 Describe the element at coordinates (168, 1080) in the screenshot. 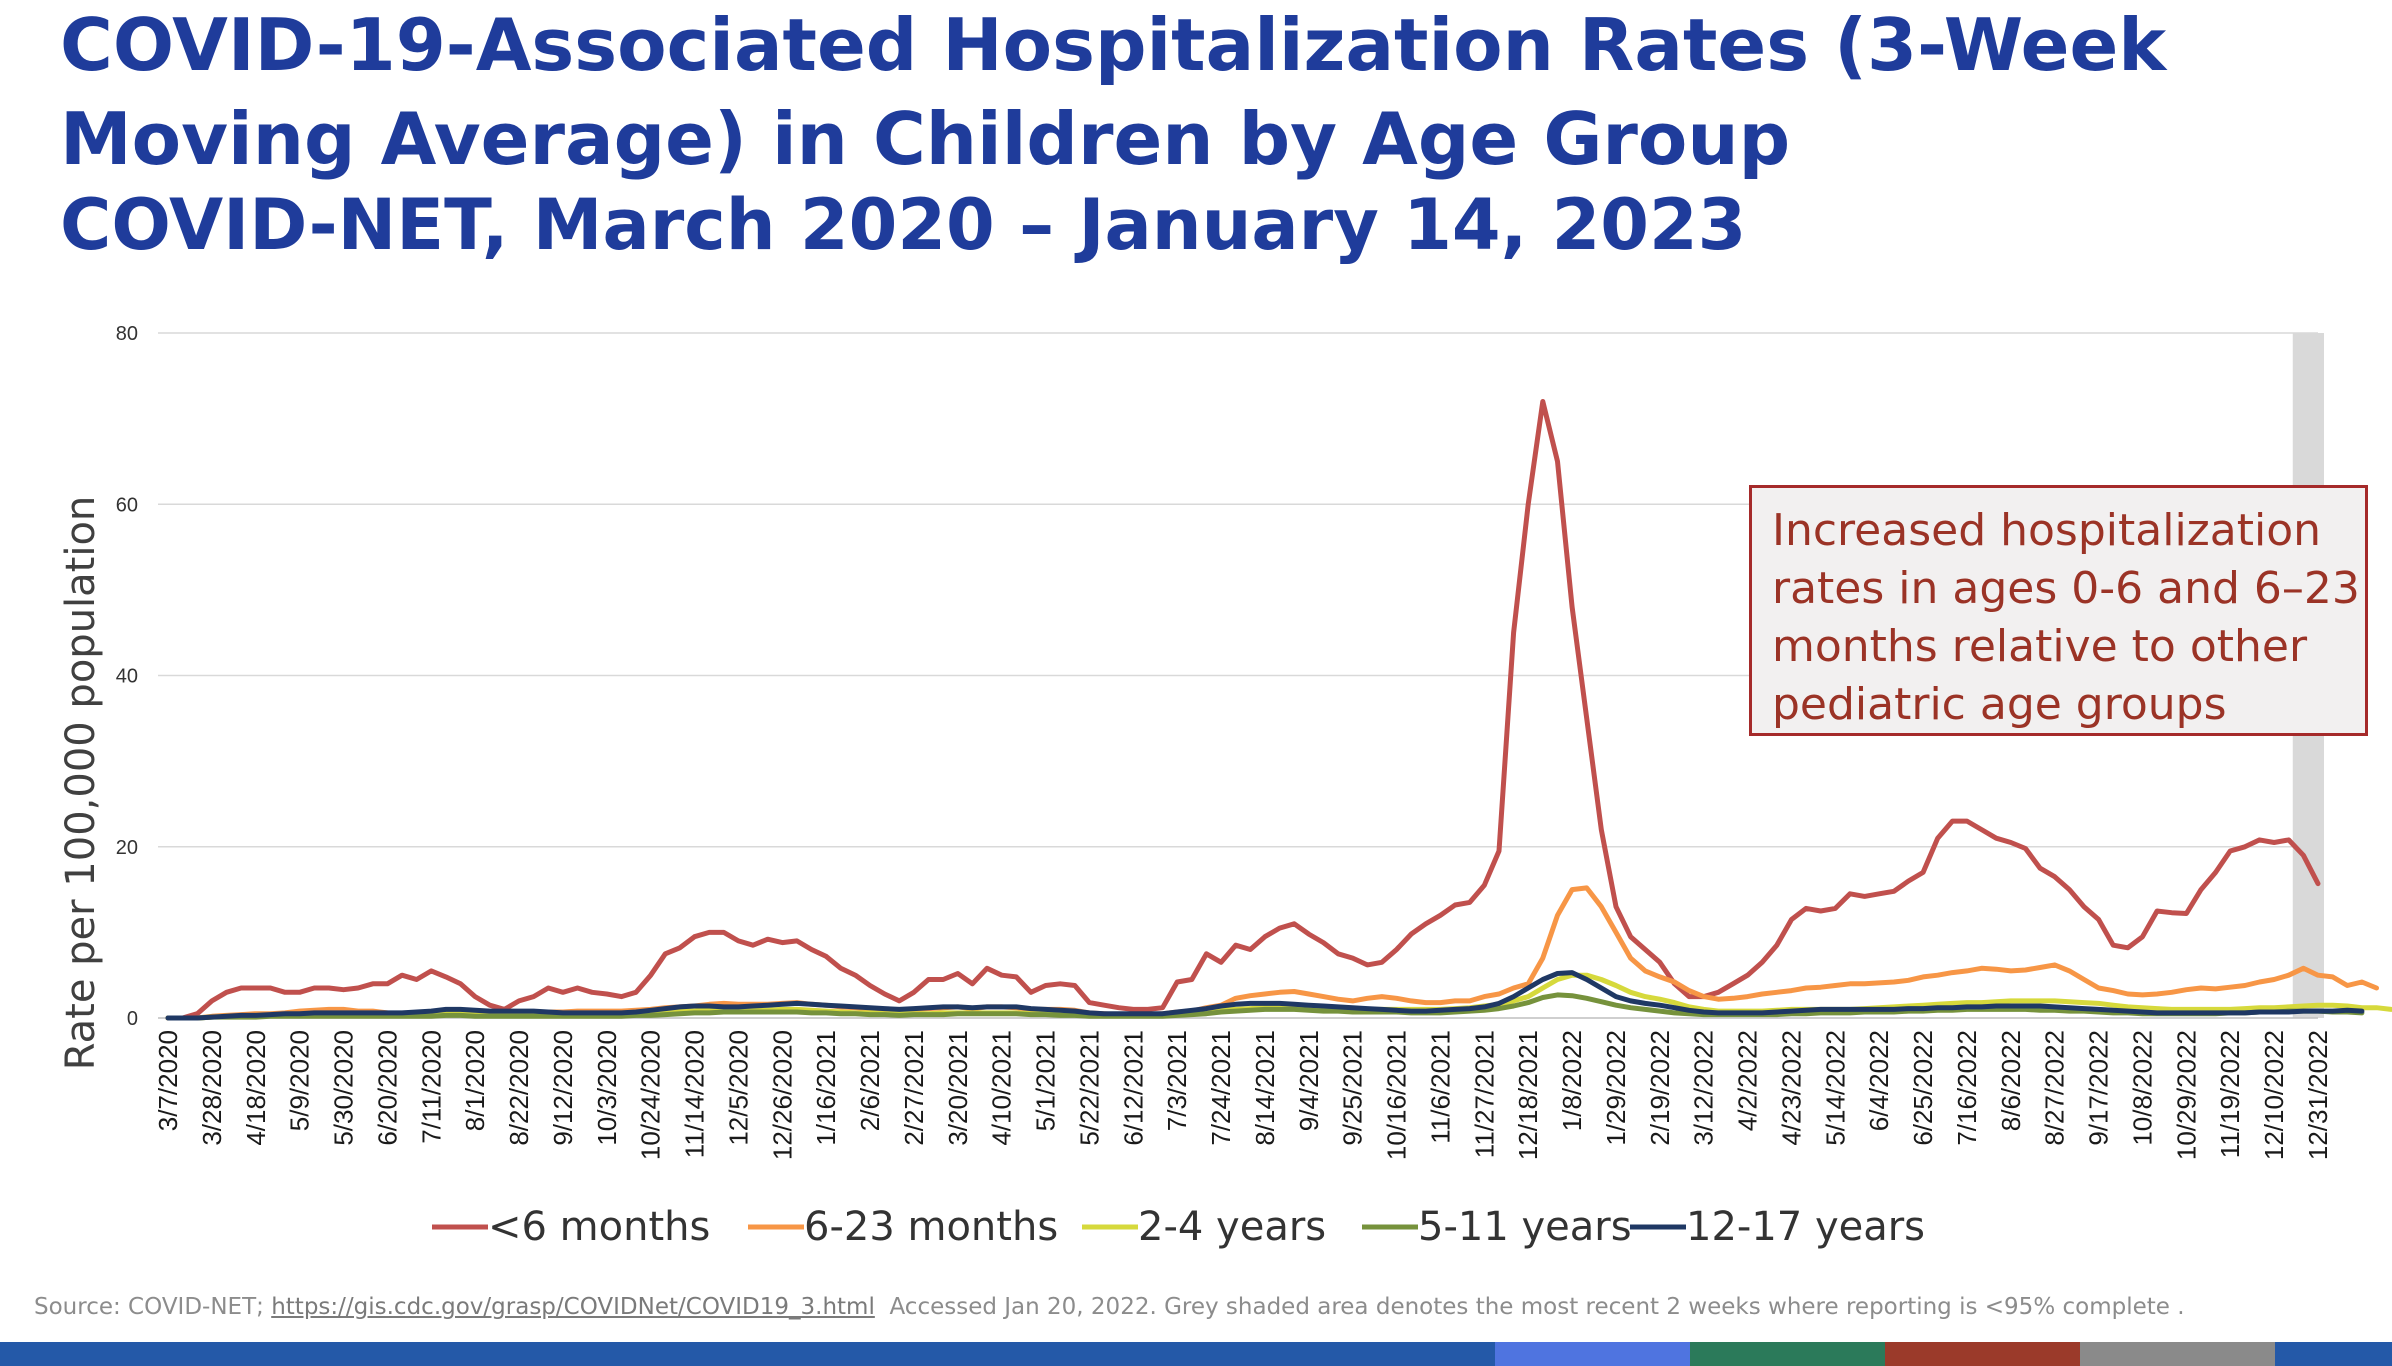

I see `x-tick-label: 3/7/2020` at that location.